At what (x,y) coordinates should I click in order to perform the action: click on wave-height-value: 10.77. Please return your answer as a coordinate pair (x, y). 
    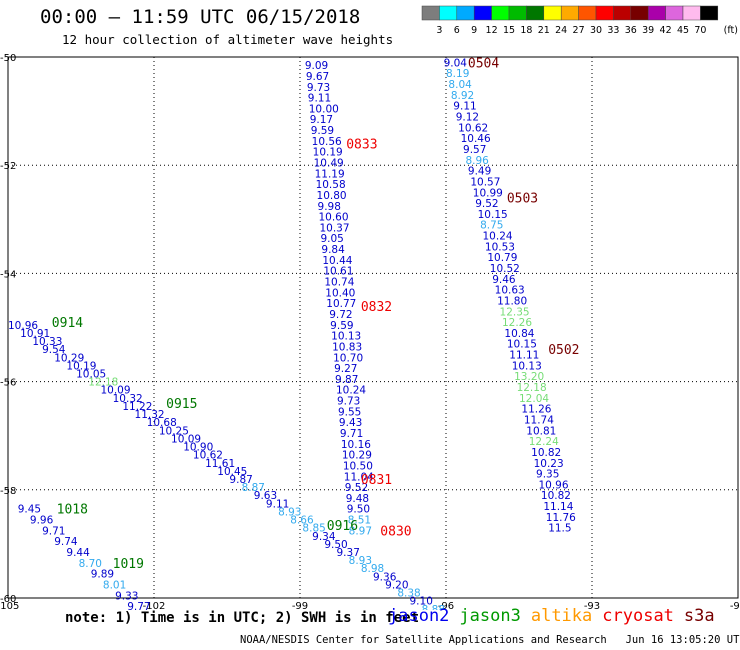
    Looking at the image, I should click on (341, 304).